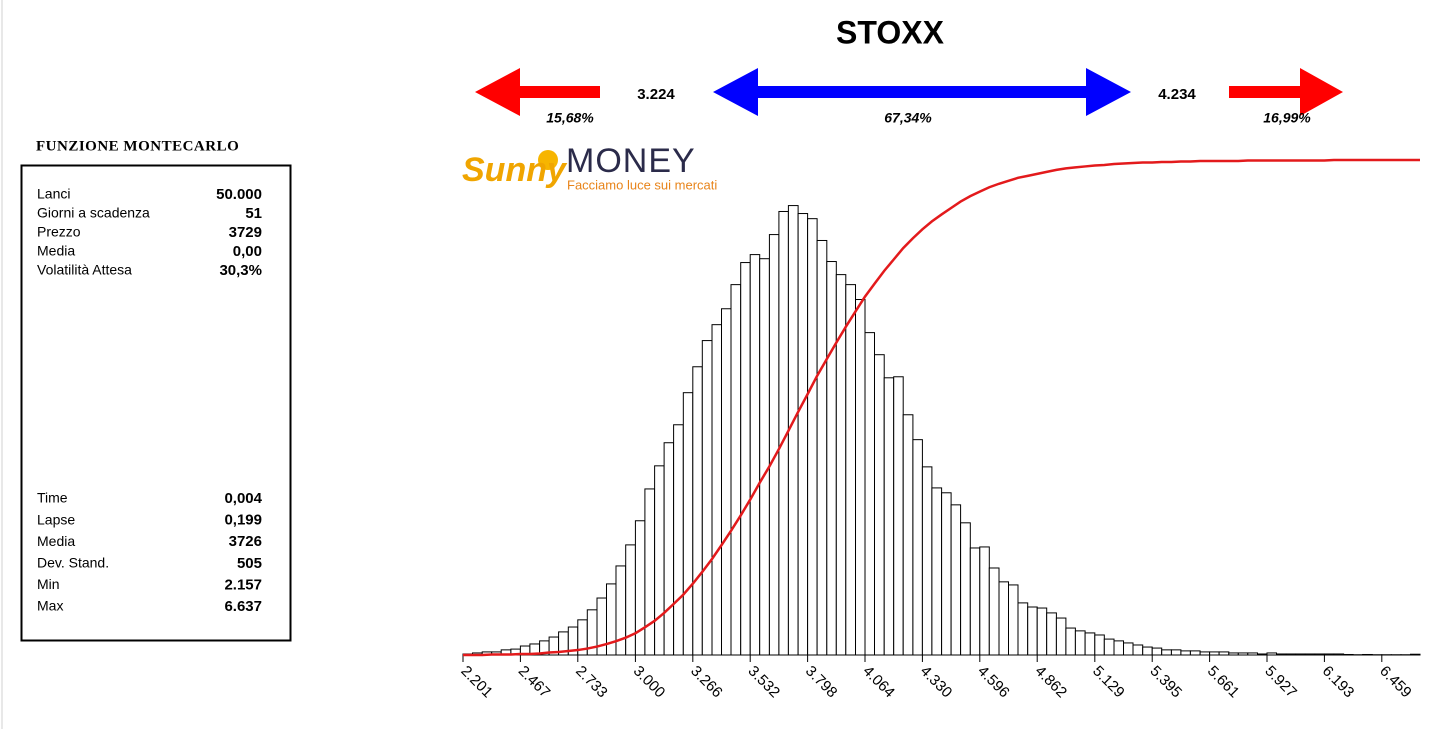 This screenshot has height=734, width=1450. I want to click on x-tick-label: 4.596, so click(993, 682).